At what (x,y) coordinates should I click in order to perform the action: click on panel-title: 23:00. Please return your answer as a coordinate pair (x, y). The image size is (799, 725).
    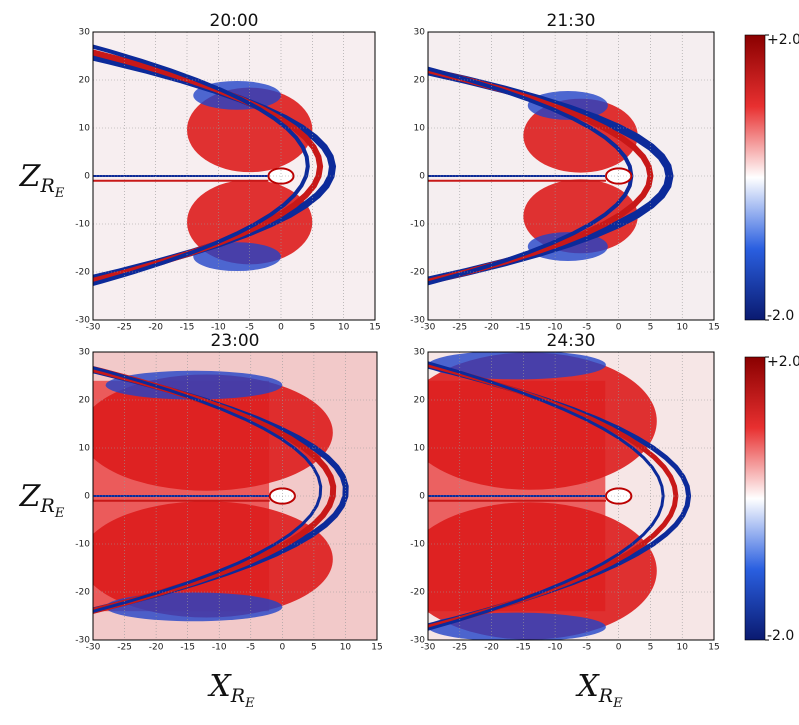
    Looking at the image, I should click on (235, 341).